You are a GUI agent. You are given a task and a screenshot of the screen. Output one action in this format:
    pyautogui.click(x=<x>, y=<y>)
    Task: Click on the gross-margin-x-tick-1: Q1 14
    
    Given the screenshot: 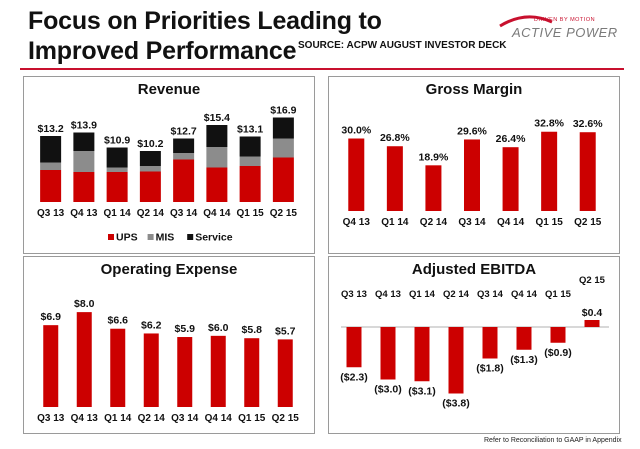 What is the action you would take?
    pyautogui.click(x=395, y=222)
    